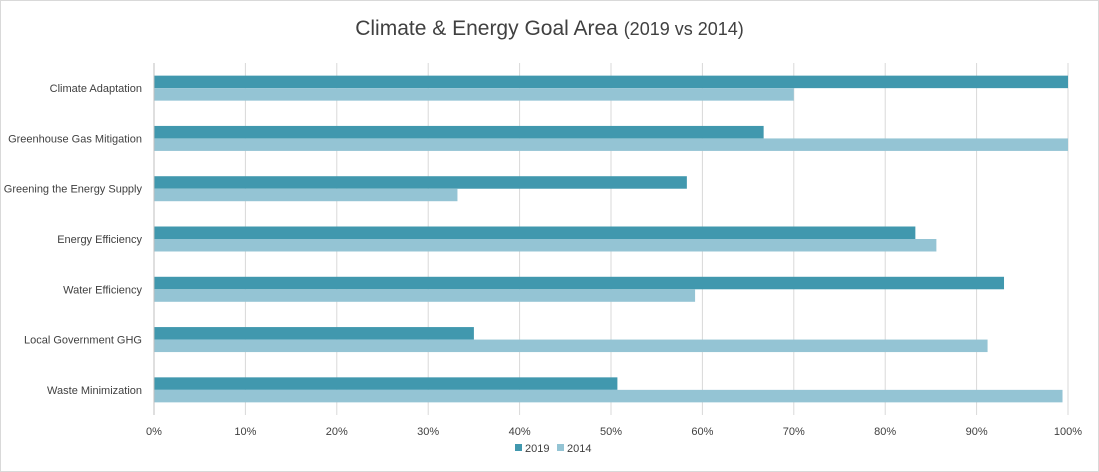 Image resolution: width=1099 pixels, height=472 pixels. I want to click on x-tick-label: 100%, so click(1068, 432).